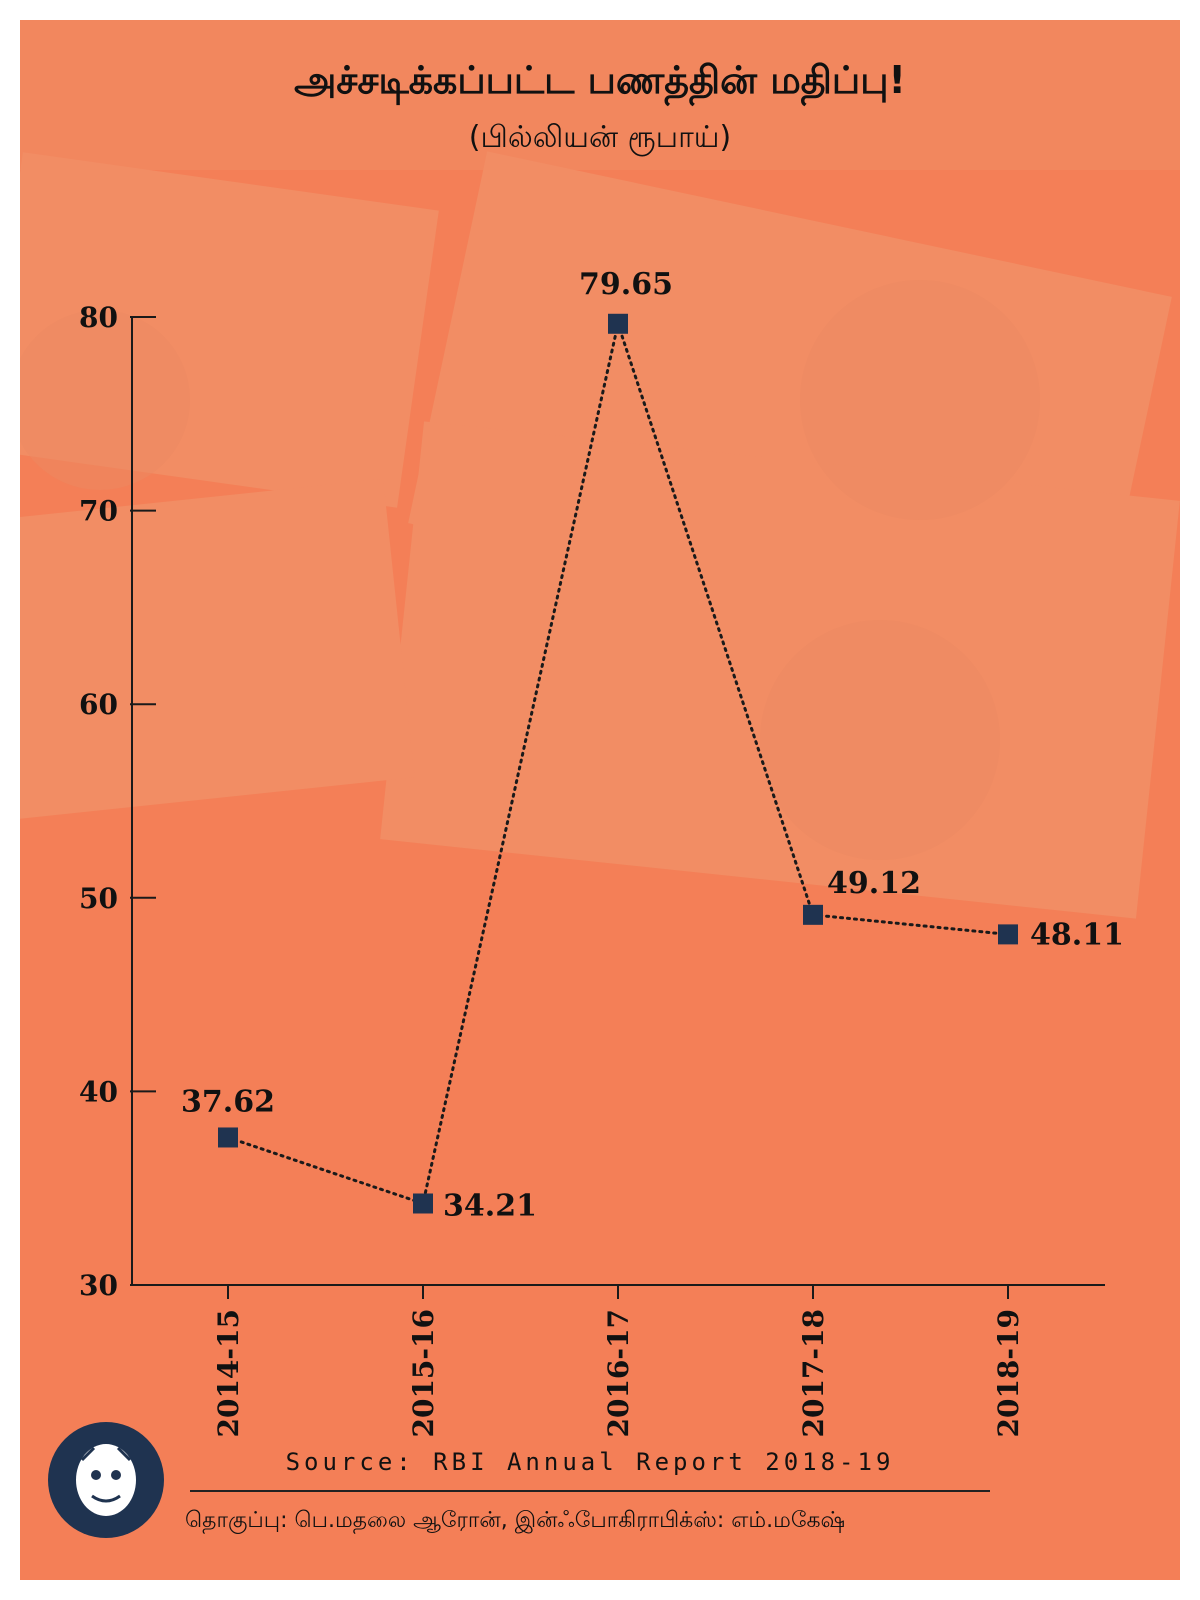 This screenshot has width=1200, height=1600. I want to click on y-tick-label: 30, so click(98, 1285).